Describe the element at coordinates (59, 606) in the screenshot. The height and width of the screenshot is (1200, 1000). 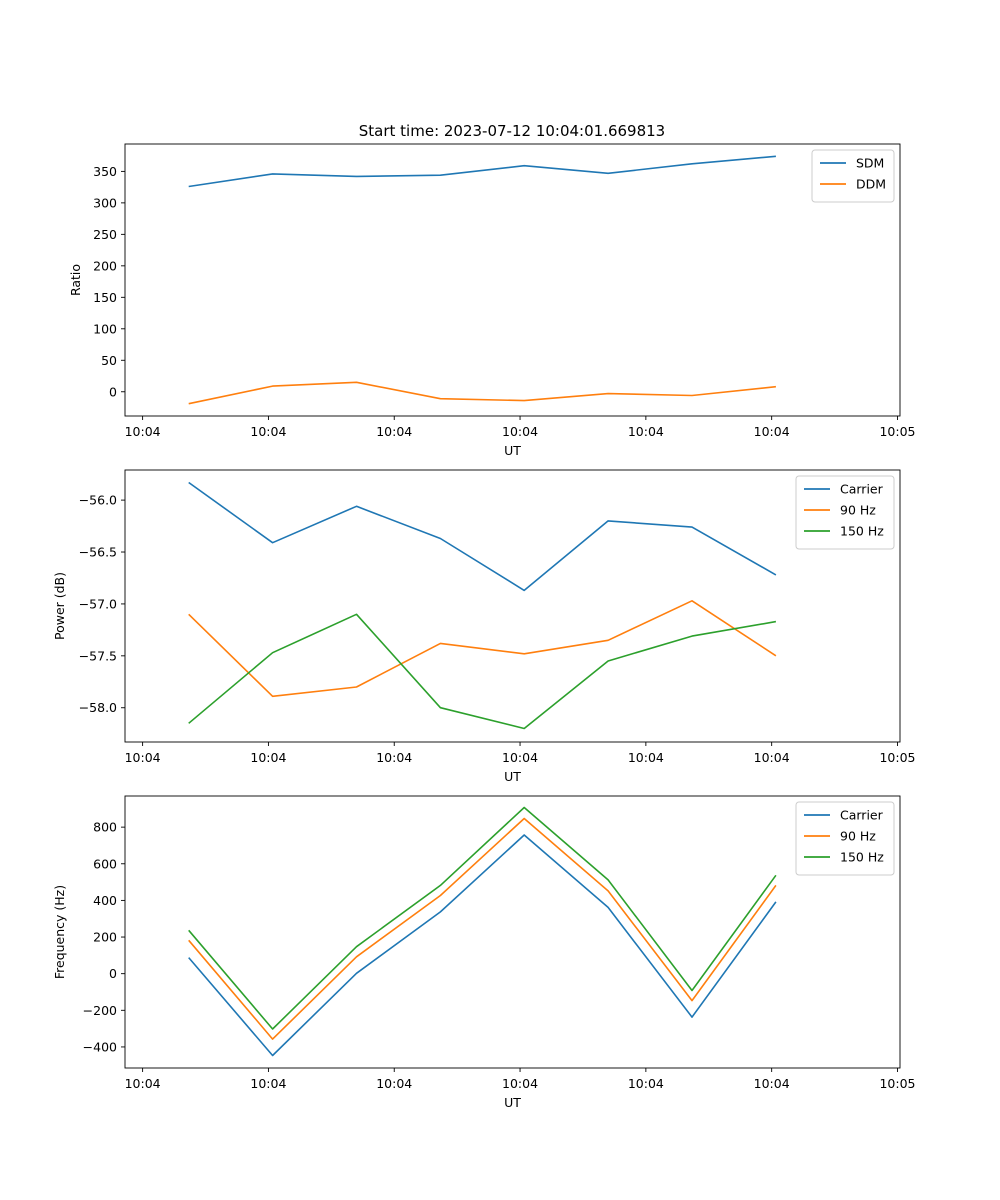
I see `y-axis-label-2: Power (dB)` at that location.